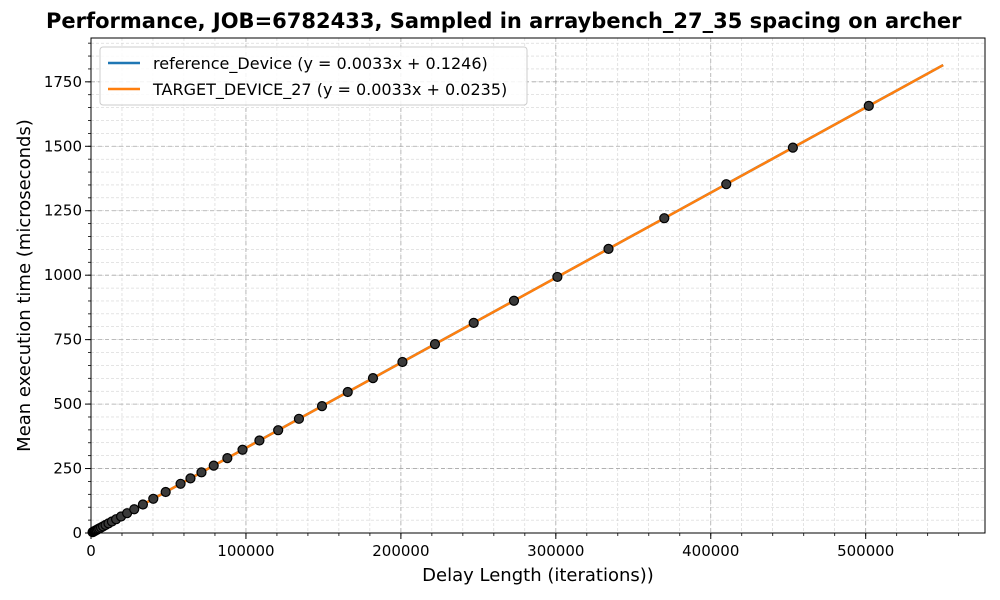 The height and width of the screenshot is (600, 1000). Describe the element at coordinates (523, 546) in the screenshot. I see `x-axis-ticks: 0 100000 200000 300000 400000 500000` at that location.